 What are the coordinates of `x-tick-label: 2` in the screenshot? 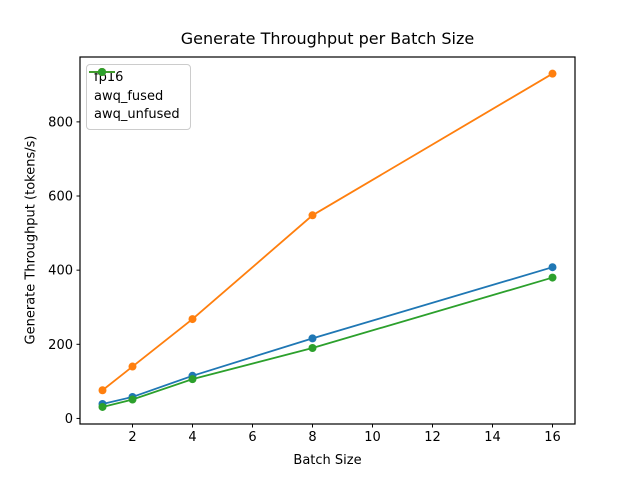 It's located at (132, 437).